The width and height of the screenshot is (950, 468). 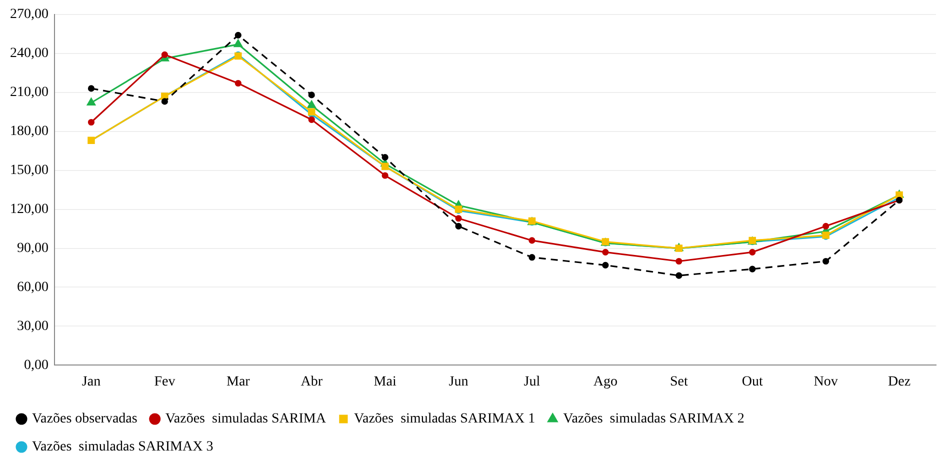 I want to click on legend-label: Vazões simuladas SARIMAX 3, so click(x=123, y=447).